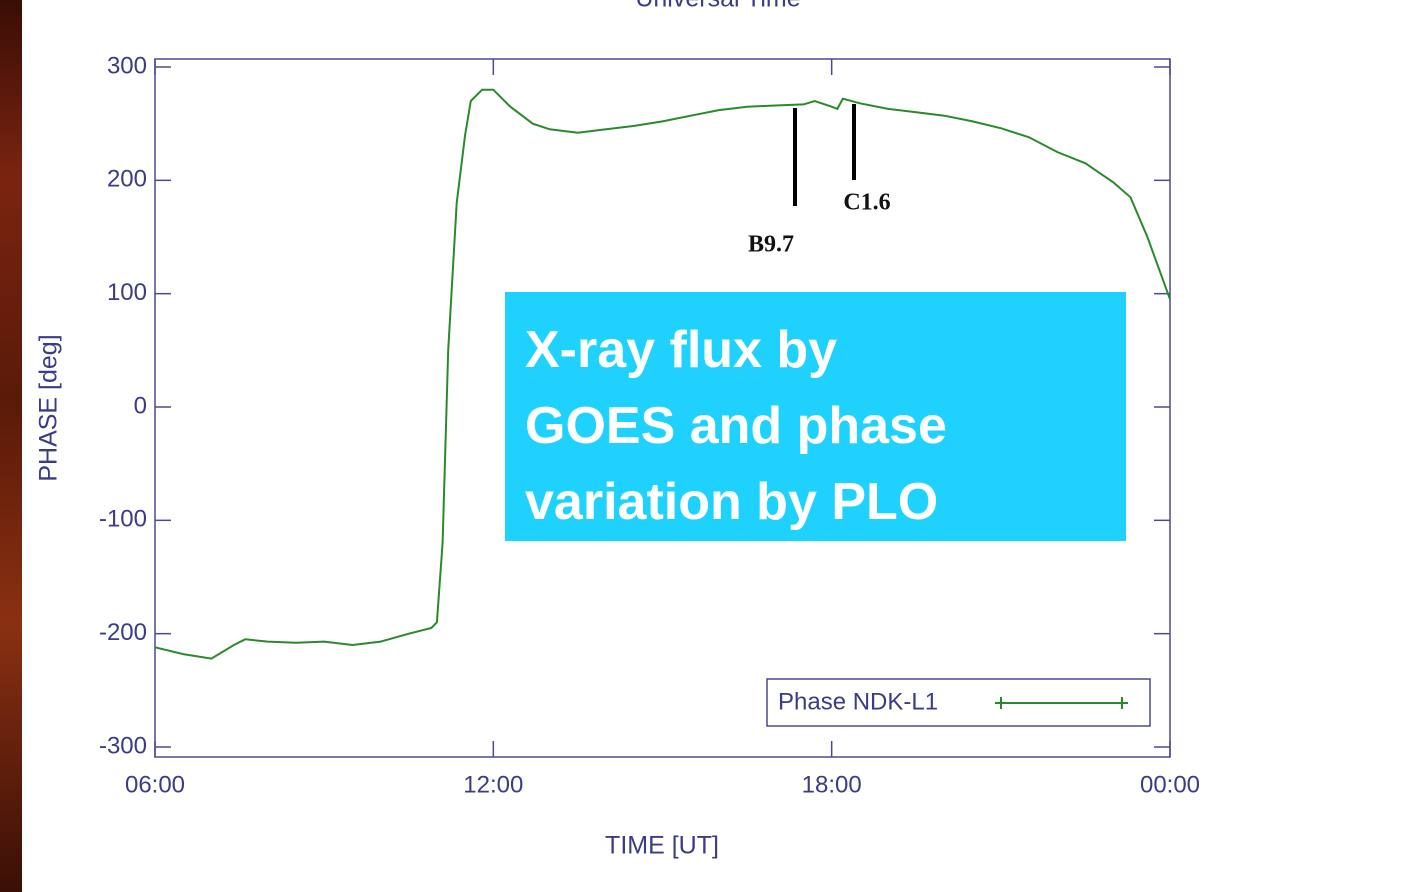 This screenshot has width=1427, height=892. I want to click on y-tick-label: 200, so click(127, 179).